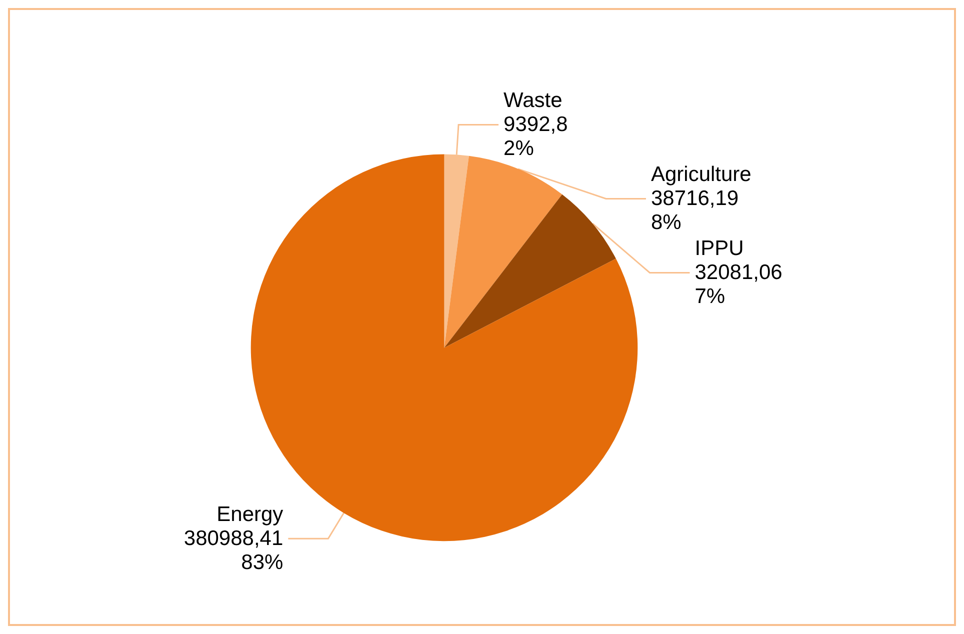 This screenshot has height=634, width=964. What do you see at coordinates (533, 100) in the screenshot?
I see `slice-label: Waste` at bounding box center [533, 100].